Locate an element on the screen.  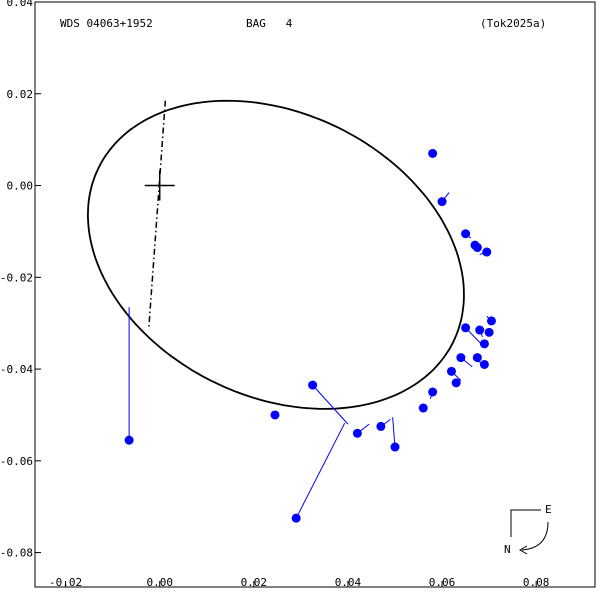
compass-arrow-head is located at coordinates (523, 550).